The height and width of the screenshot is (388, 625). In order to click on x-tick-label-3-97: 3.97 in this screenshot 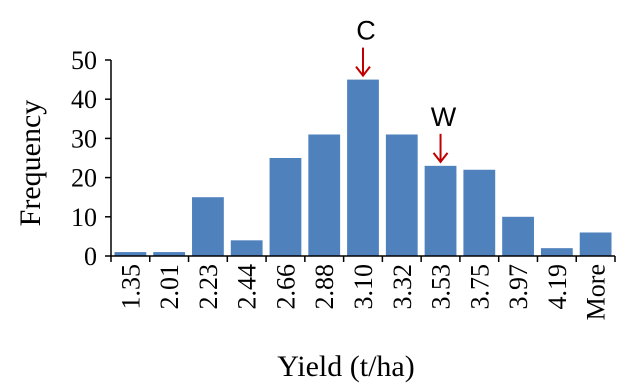, I will do `click(518, 287)`.